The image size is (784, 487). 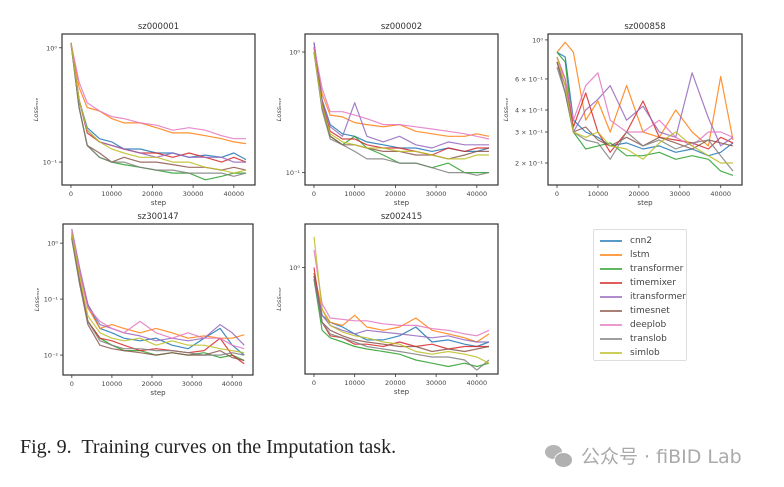 I want to click on legend-item-timemixer: timemixer, so click(x=643, y=283).